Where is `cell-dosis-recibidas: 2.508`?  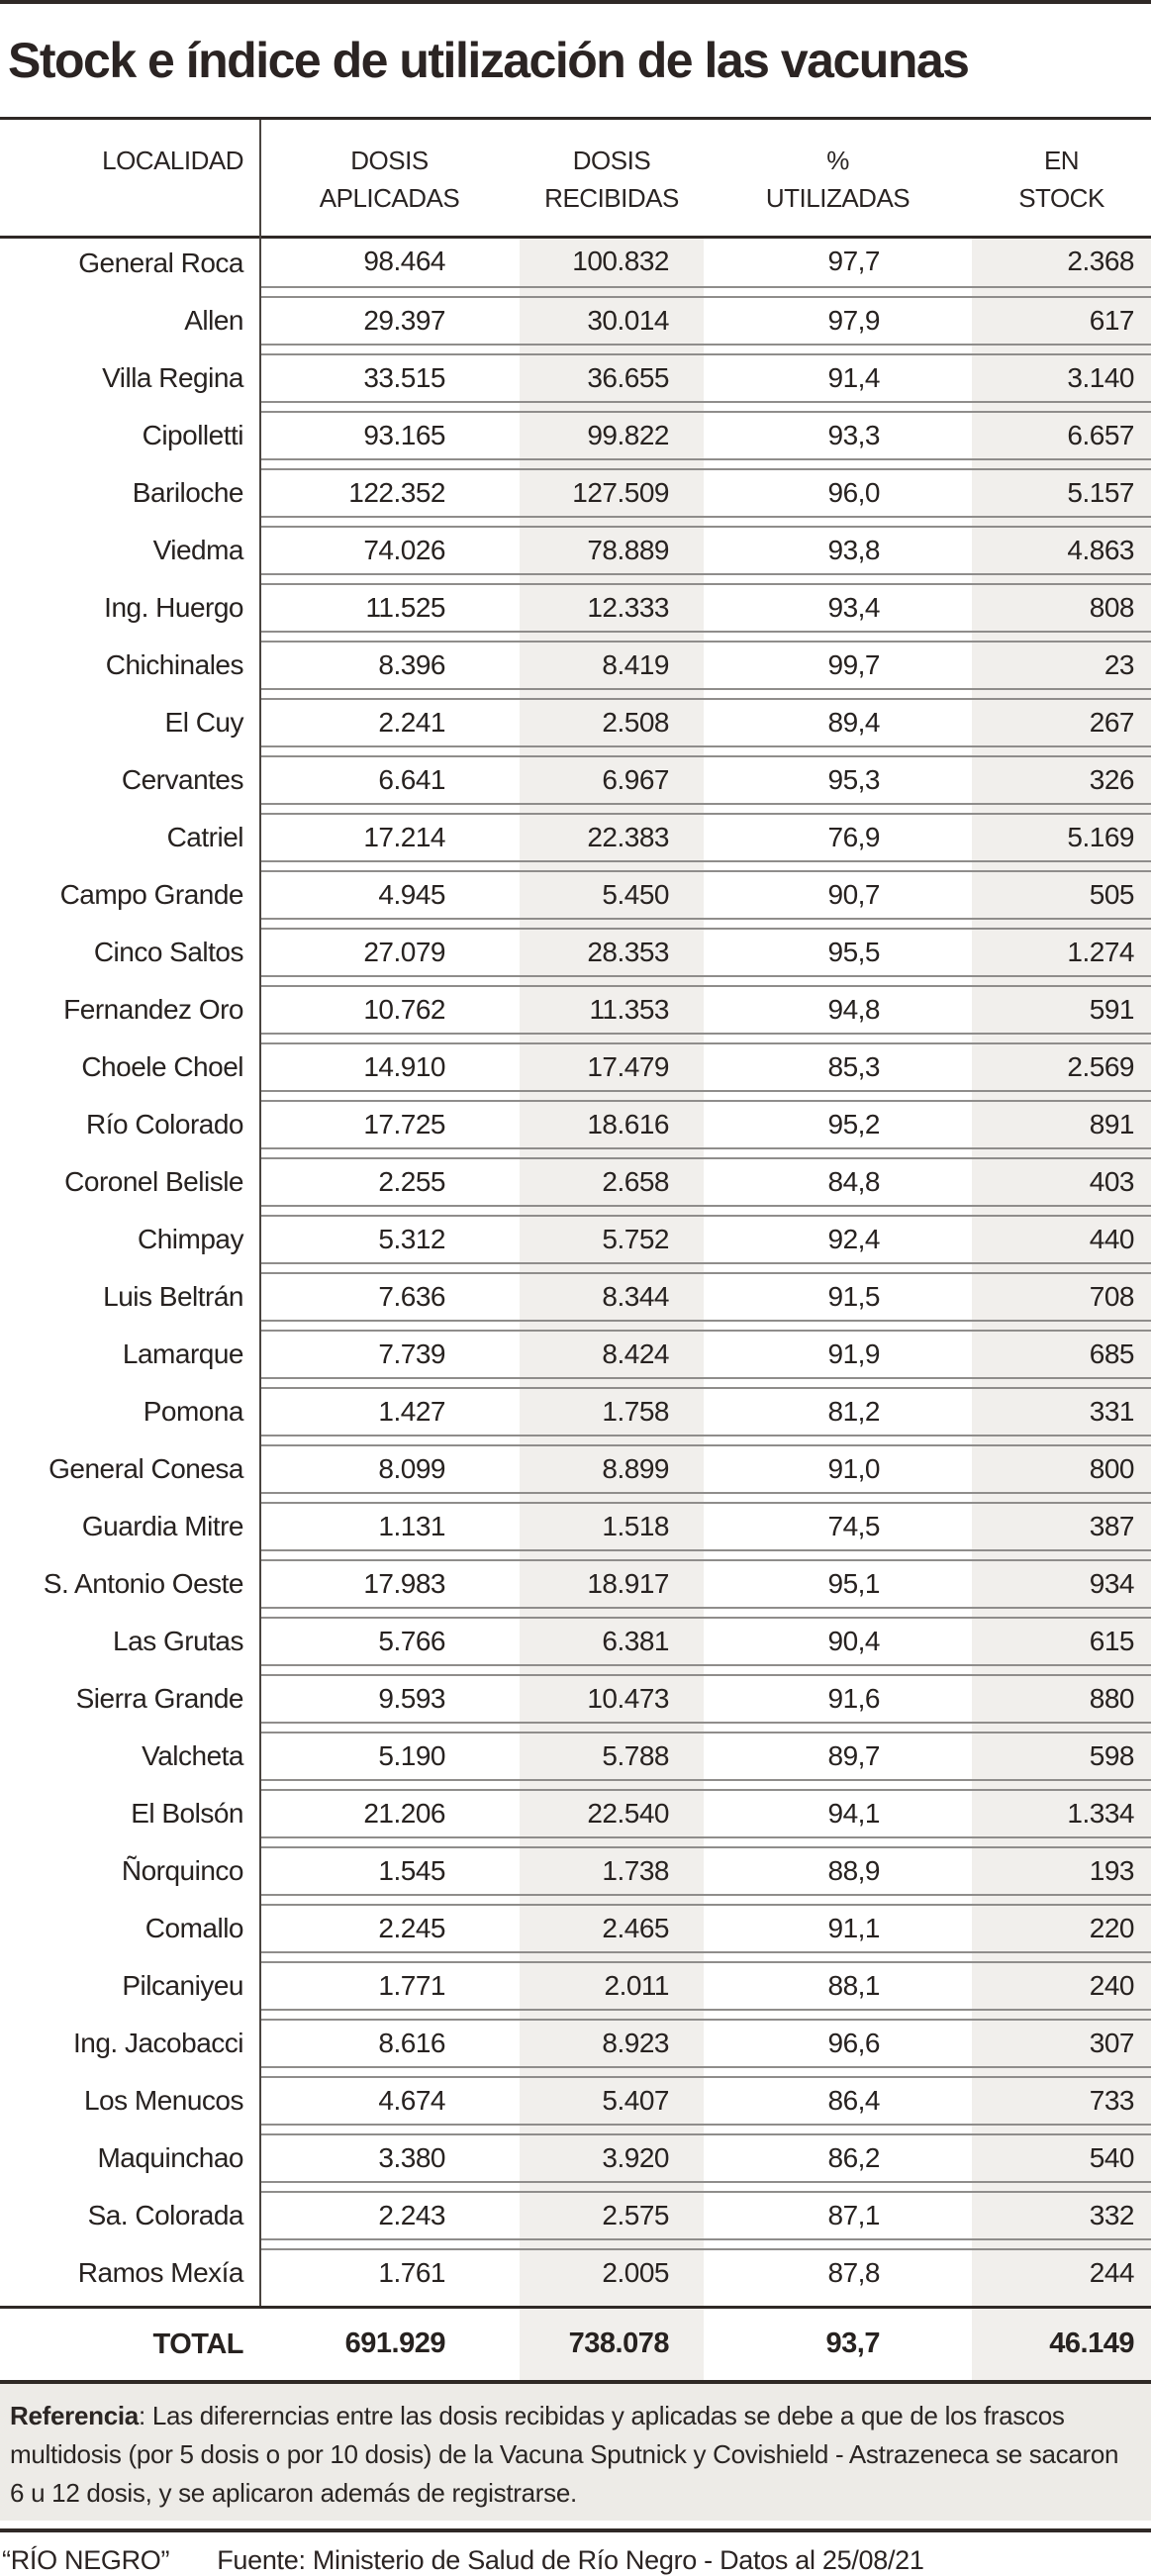
cell-dosis-recibidas: 2.508 is located at coordinates (635, 723).